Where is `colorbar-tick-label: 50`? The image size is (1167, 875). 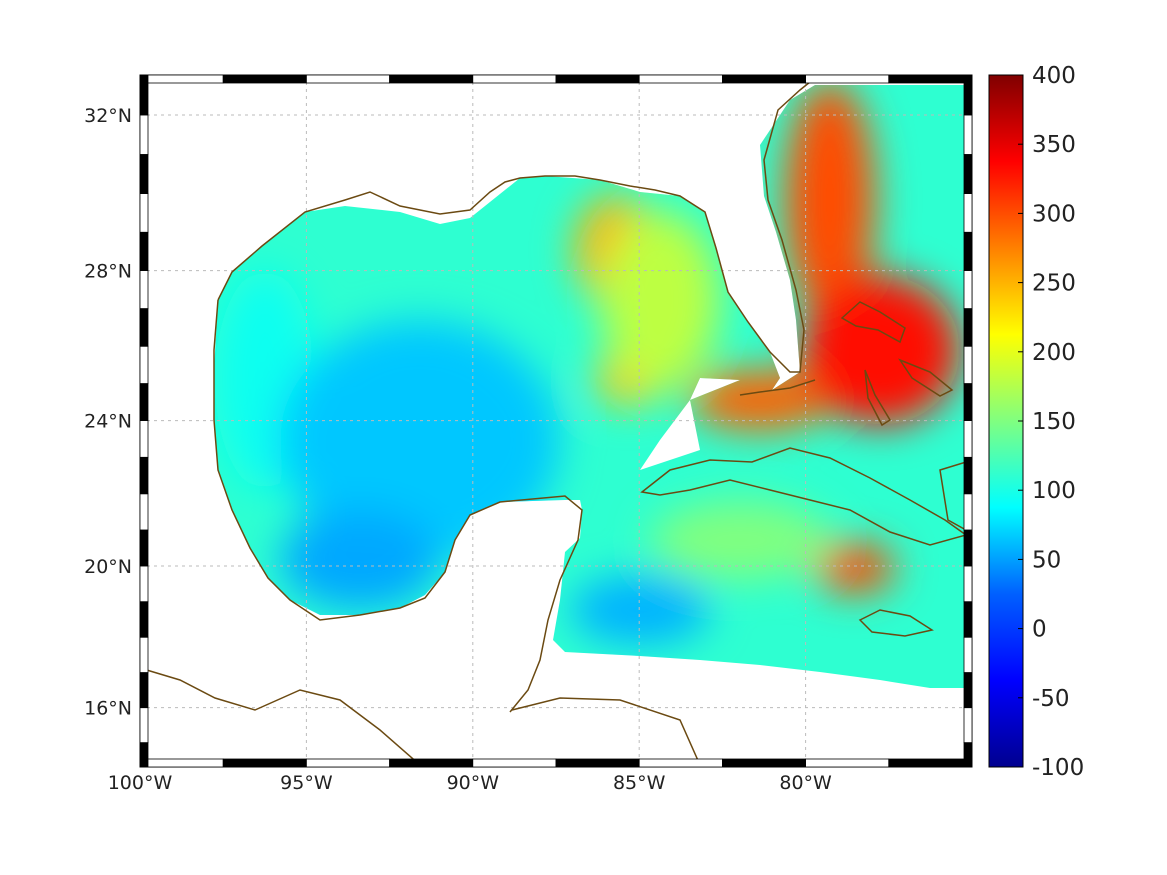
colorbar-tick-label: 50 is located at coordinates (1046, 560).